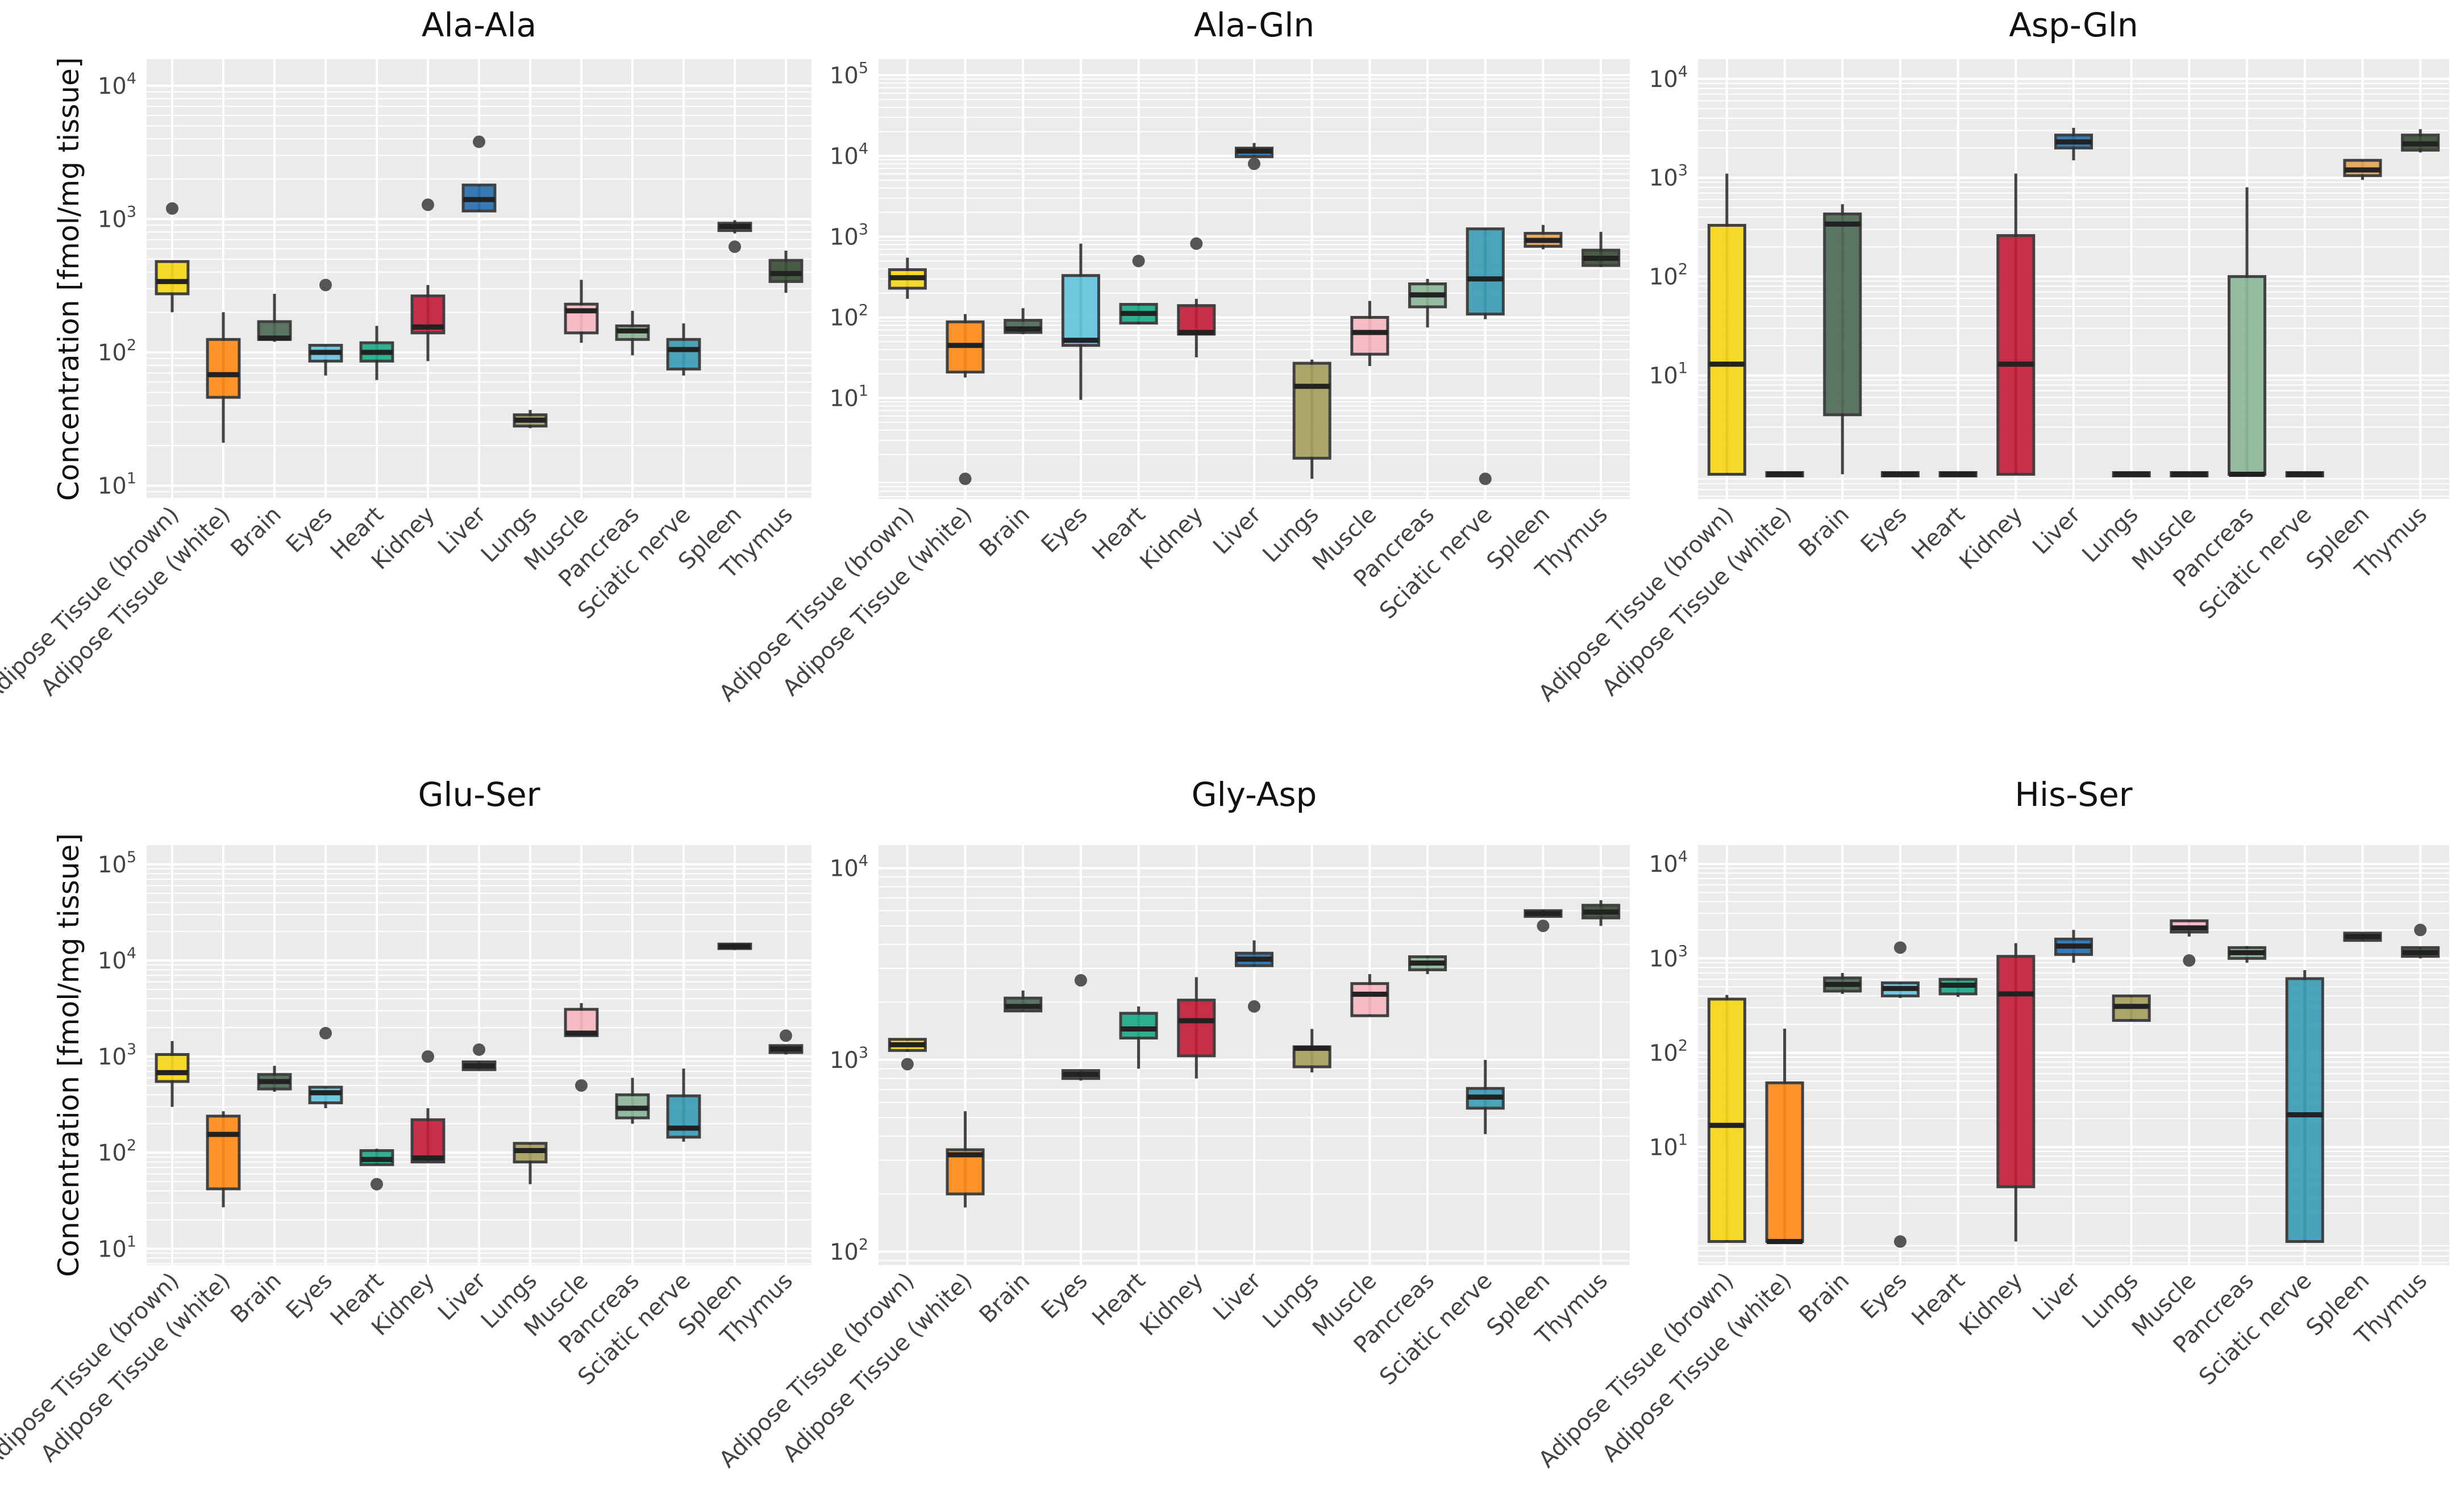 This screenshot has height=1493, width=2464. I want to click on x-tick-label: Liver, so click(1237, 1296).